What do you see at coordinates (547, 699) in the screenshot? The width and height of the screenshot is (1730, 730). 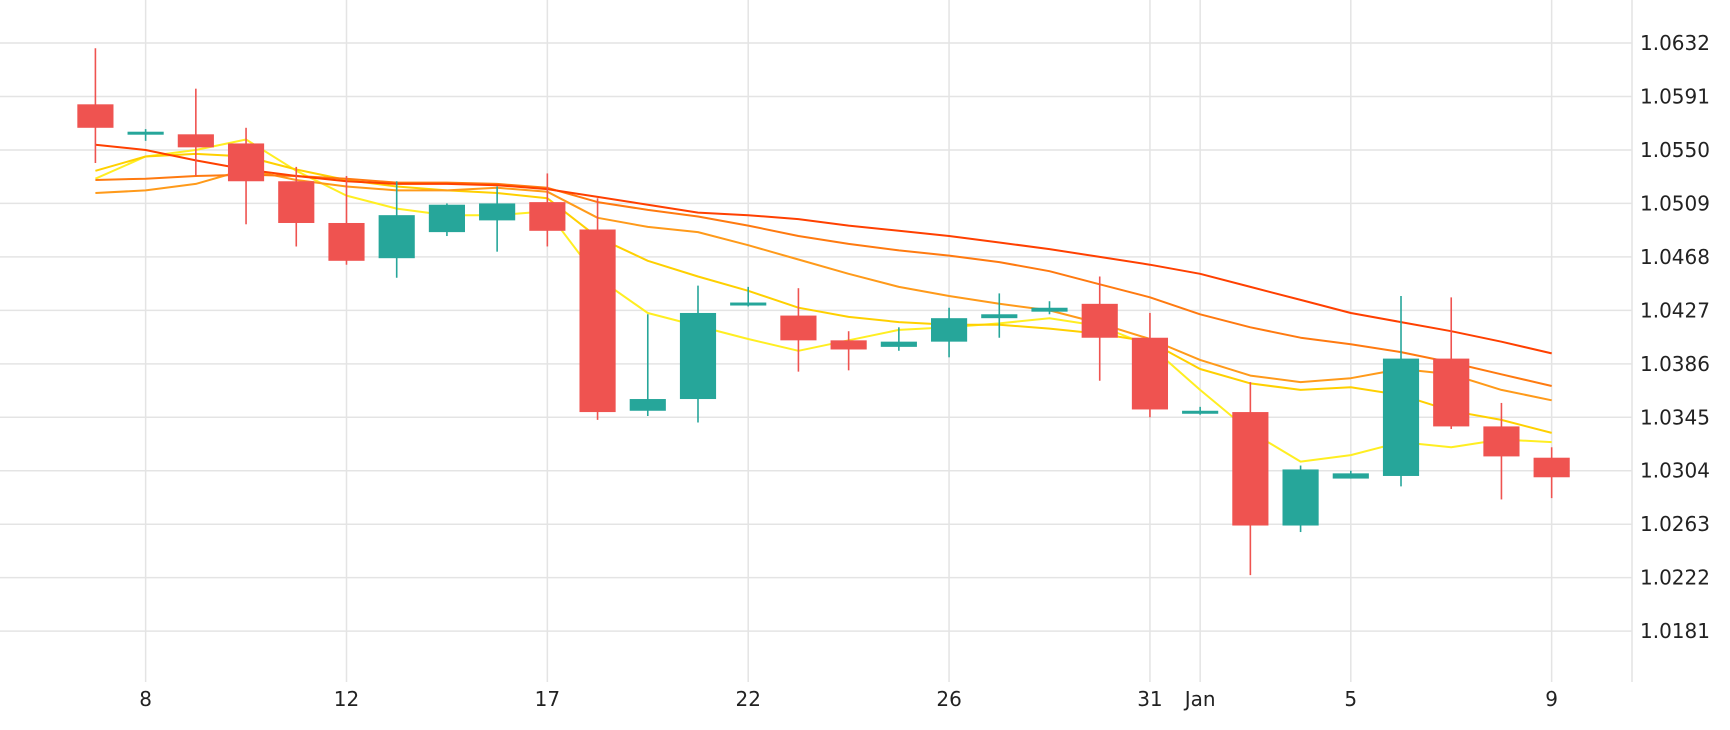 I see `x-tick-label: 17` at bounding box center [547, 699].